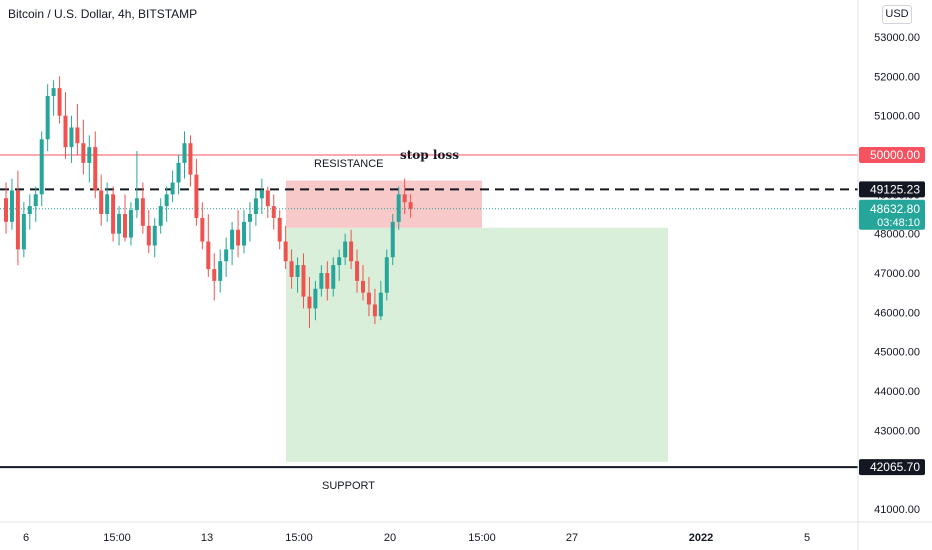 Image resolution: width=932 pixels, height=550 pixels. What do you see at coordinates (207, 538) in the screenshot?
I see `x-tick-label: 13` at bounding box center [207, 538].